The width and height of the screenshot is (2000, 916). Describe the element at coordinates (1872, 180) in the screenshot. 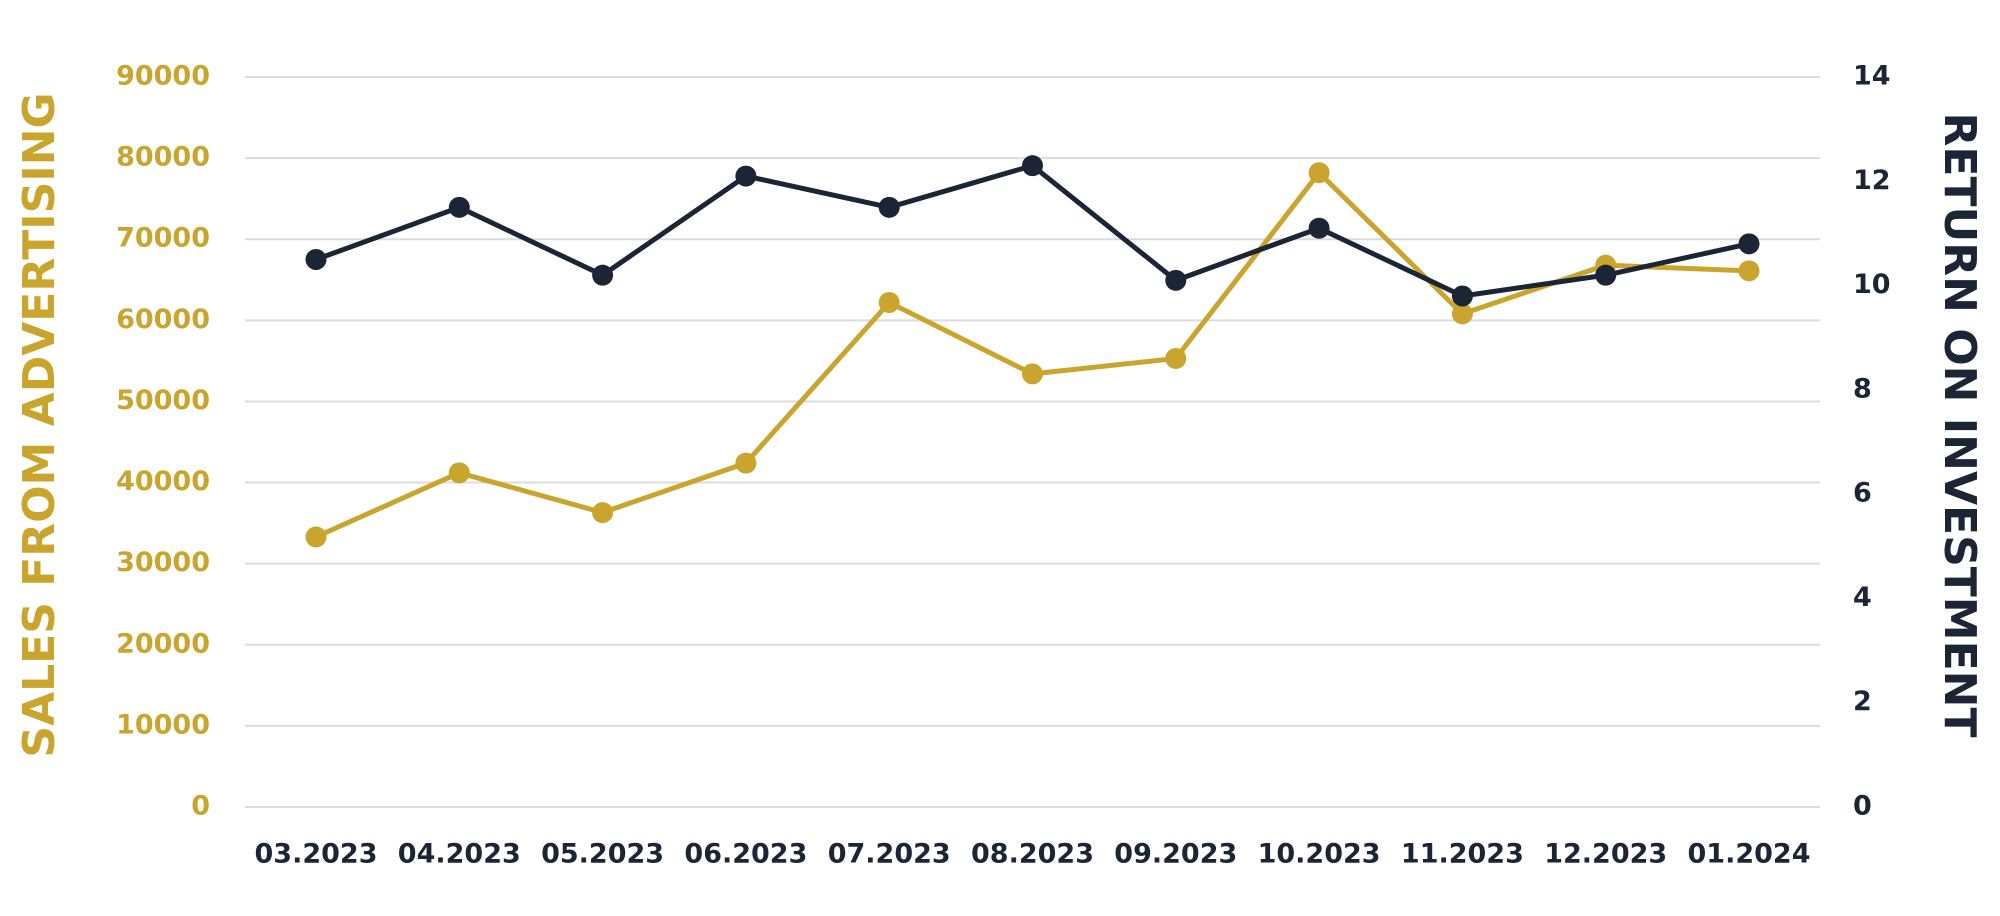

I see `y2-tick-label: 12` at that location.